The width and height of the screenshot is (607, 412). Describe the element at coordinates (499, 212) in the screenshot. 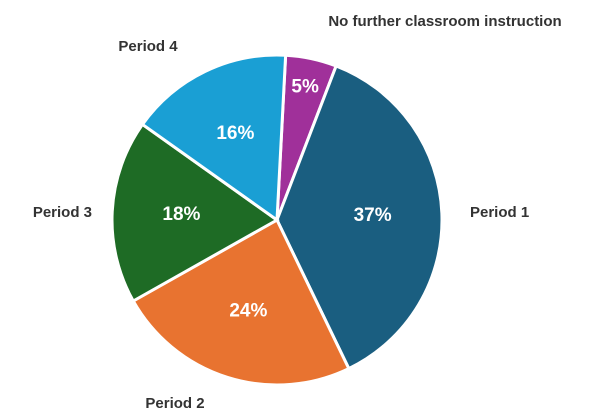

I see `category-label: Period 1` at that location.